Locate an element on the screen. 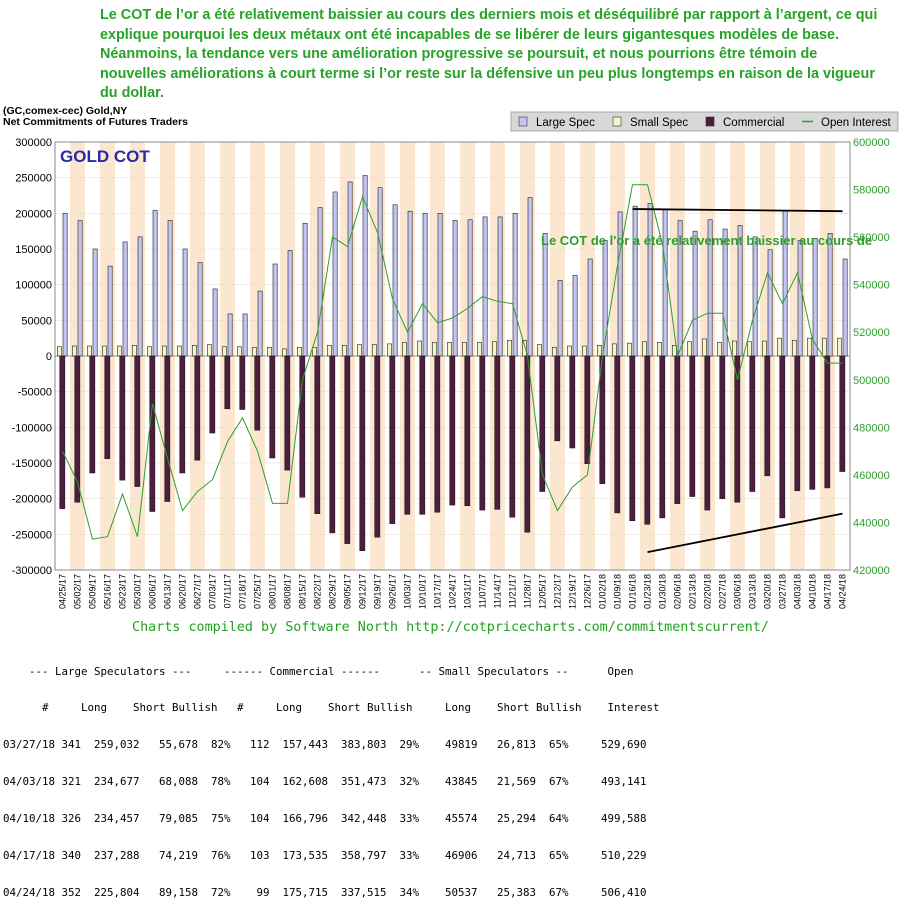  right-tick-label: 600000 is located at coordinates (871, 143).